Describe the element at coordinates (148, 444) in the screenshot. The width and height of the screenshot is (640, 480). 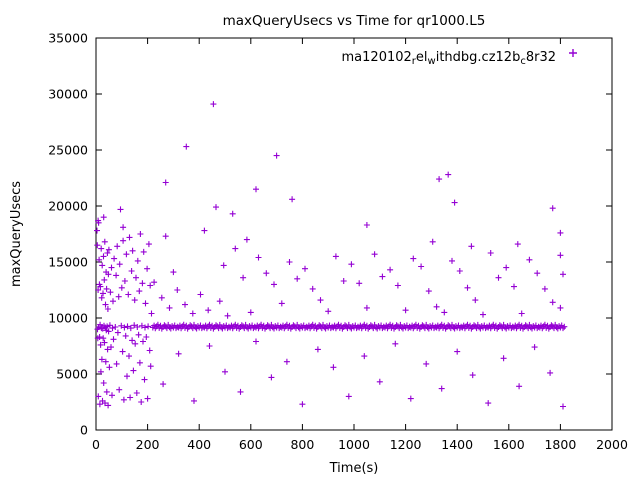
I see `x-tick-label: 200` at that location.